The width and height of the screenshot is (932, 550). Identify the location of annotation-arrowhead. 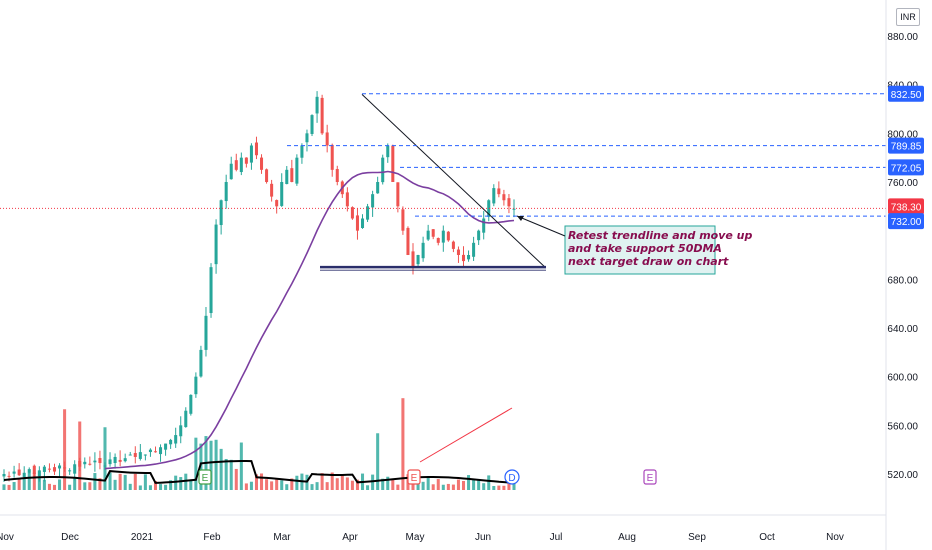
(520, 218).